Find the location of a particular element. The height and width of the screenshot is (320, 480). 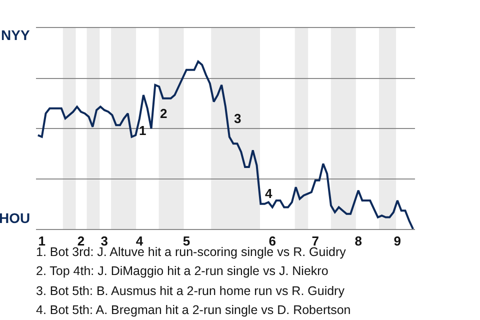

x-tick-label: 8 is located at coordinates (358, 241).